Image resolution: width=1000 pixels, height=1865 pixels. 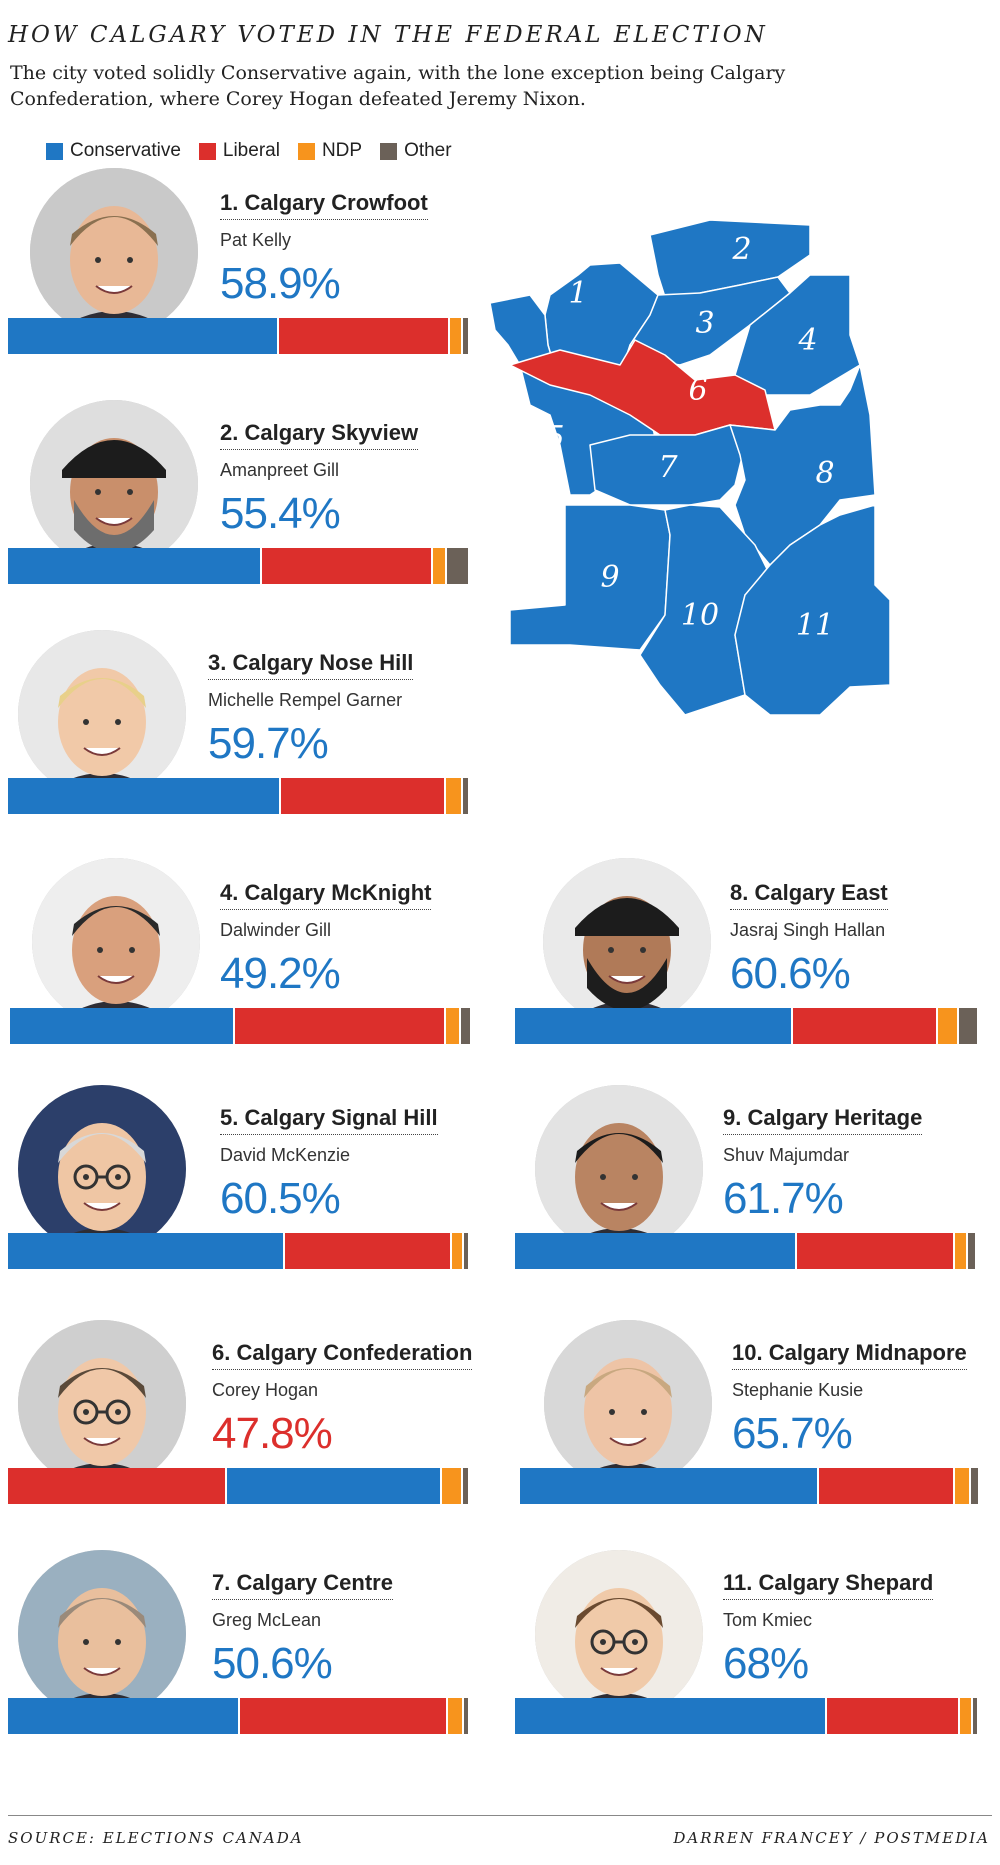 I want to click on ridings-map: 1 2 3 4 5 6 7 8 9 10 11, so click(x=690, y=467).